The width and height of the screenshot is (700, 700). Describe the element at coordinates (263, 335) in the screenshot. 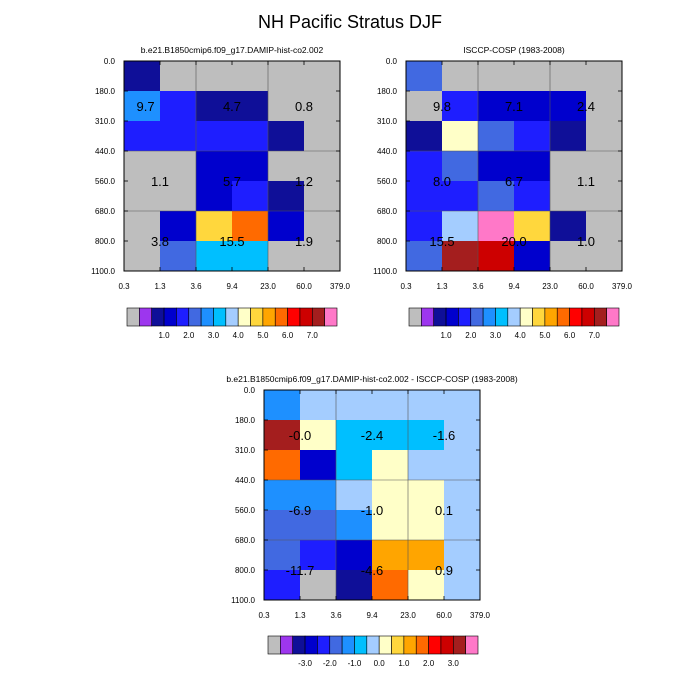

I see `colorbar-label: 5.0` at that location.